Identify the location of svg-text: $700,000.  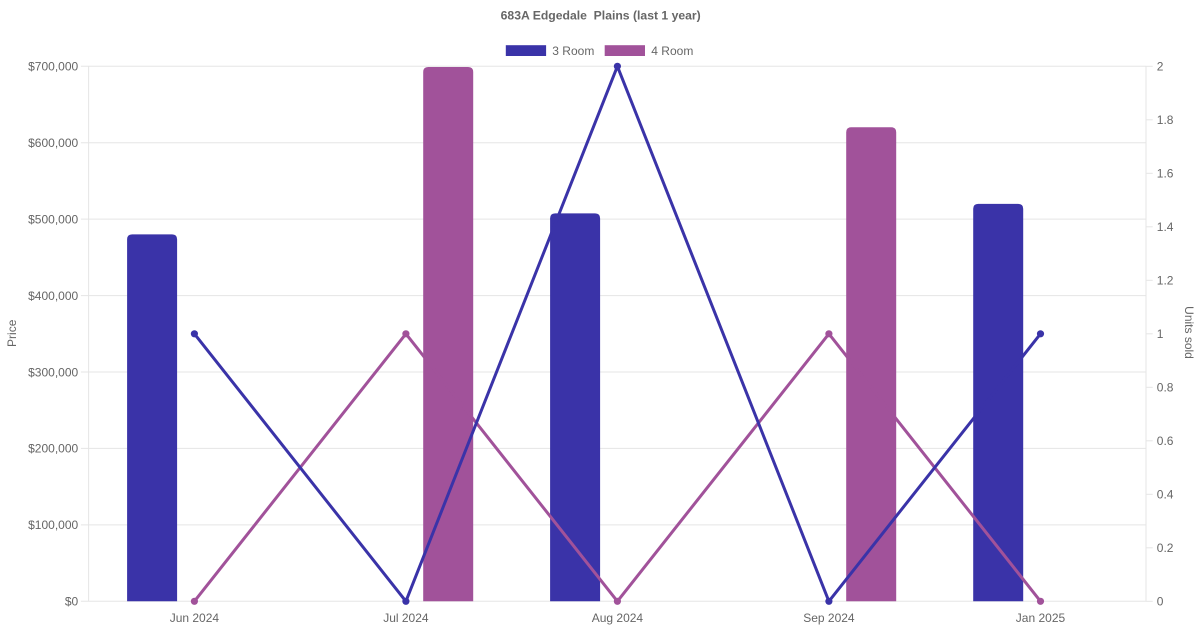
(53, 67).